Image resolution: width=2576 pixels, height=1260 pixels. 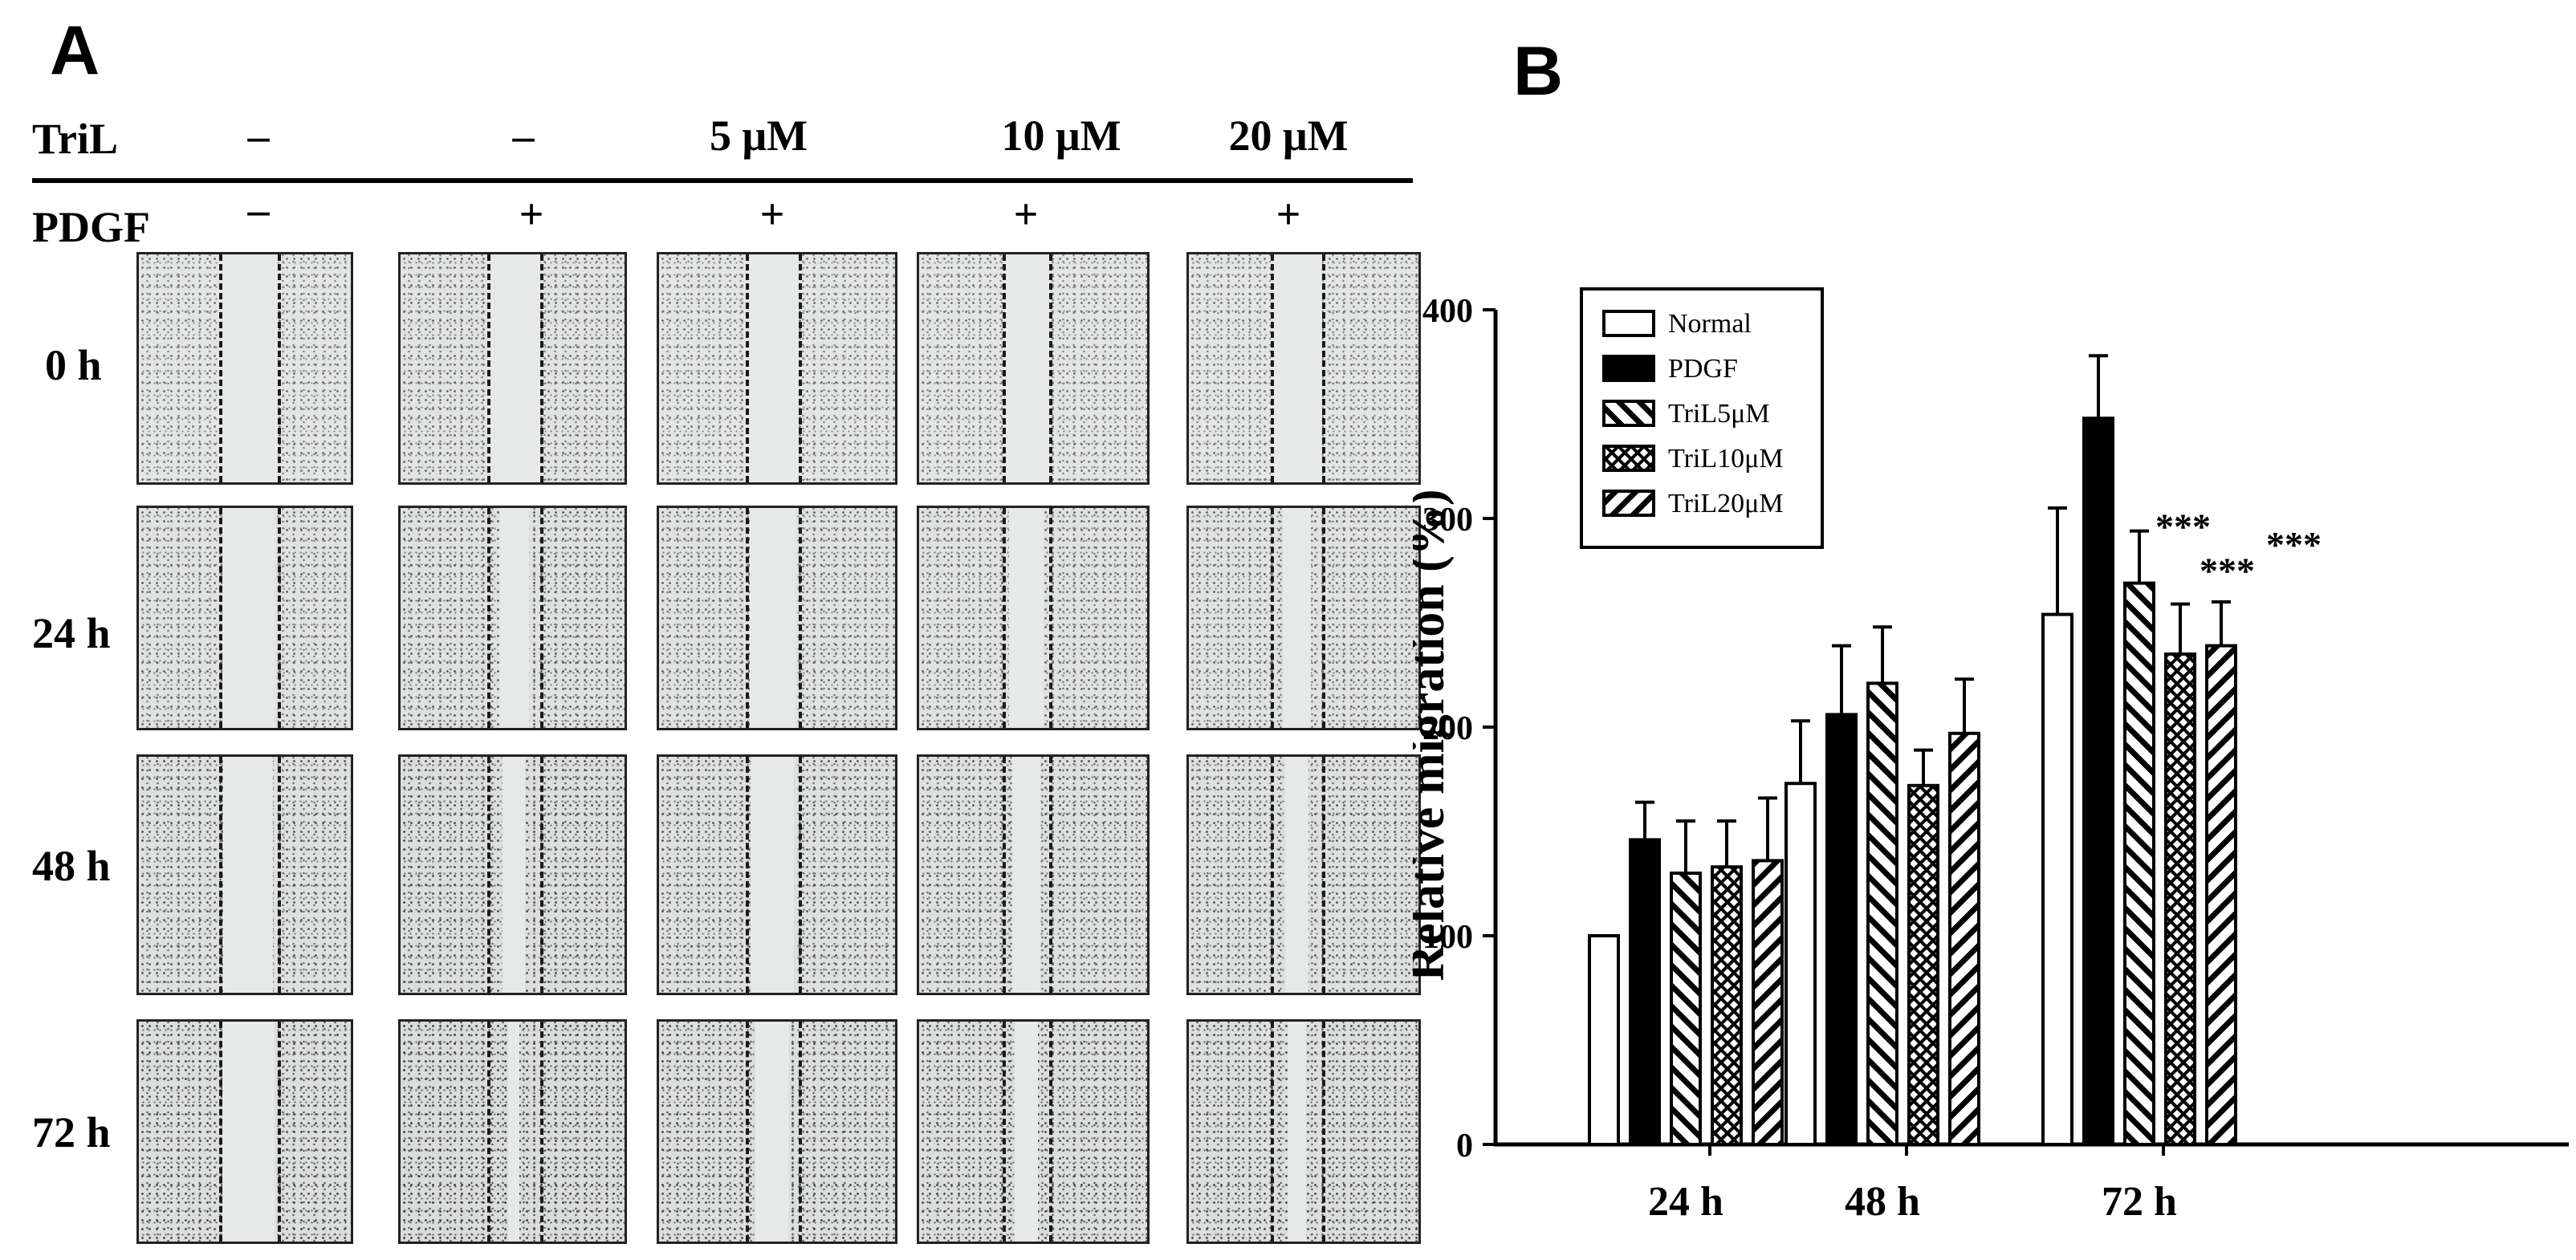 I want to click on panel-b-letter: B, so click(x=1538, y=72).